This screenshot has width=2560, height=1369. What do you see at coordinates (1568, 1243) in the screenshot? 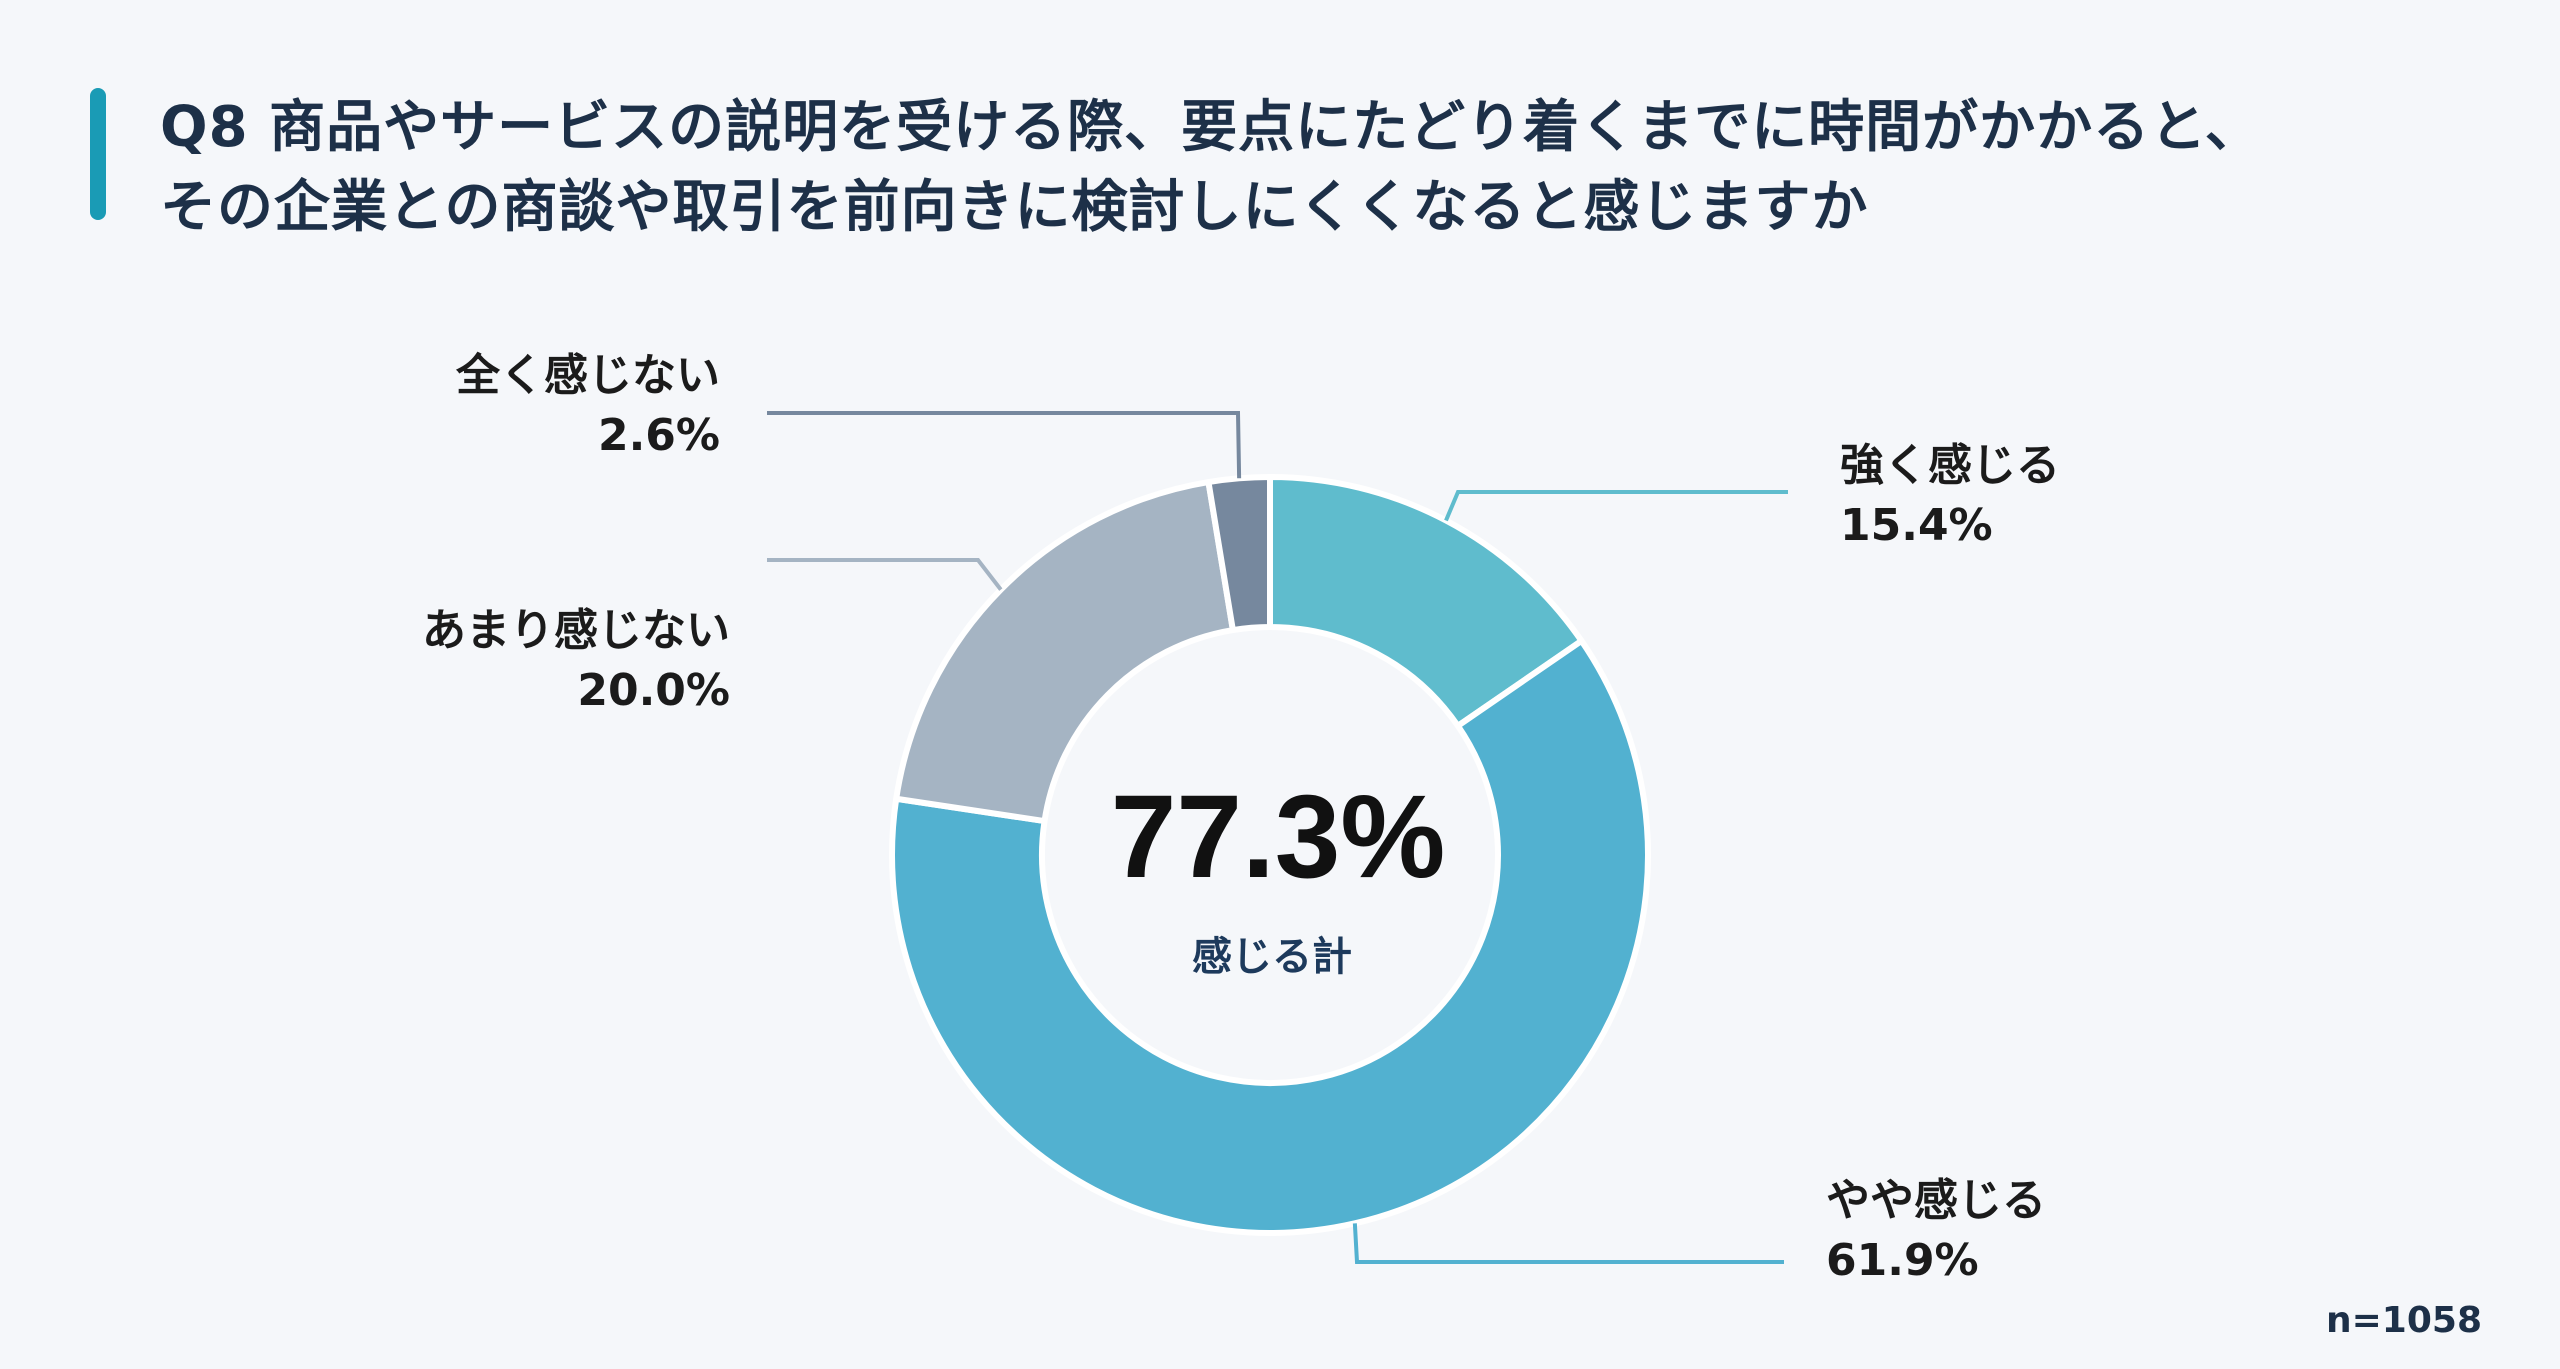
I see `leader-line-somewhat` at bounding box center [1568, 1243].